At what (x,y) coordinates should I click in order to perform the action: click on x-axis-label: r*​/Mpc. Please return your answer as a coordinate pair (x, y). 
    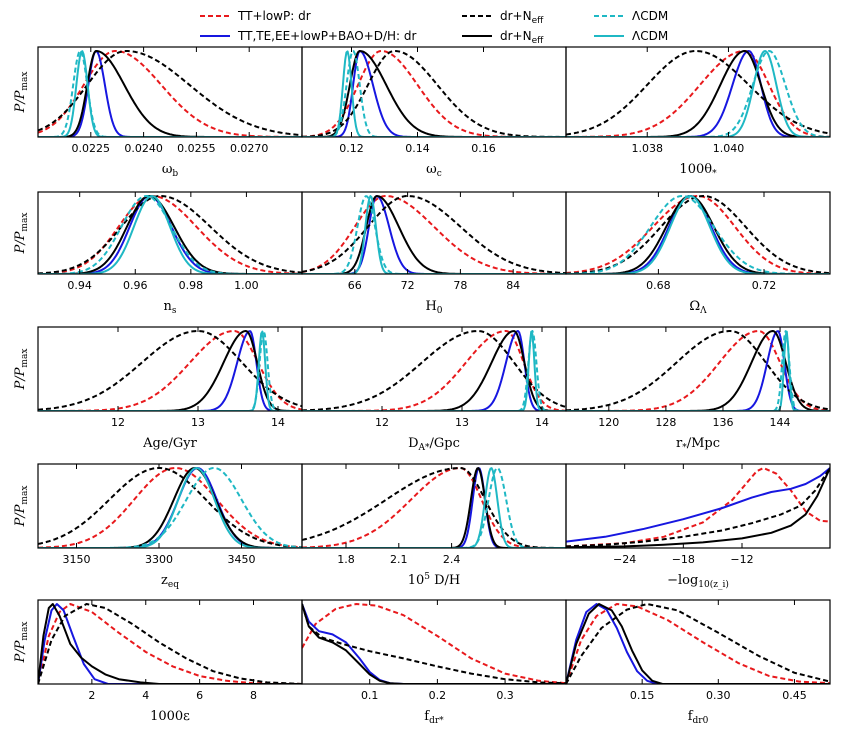
    Looking at the image, I should click on (698, 444).